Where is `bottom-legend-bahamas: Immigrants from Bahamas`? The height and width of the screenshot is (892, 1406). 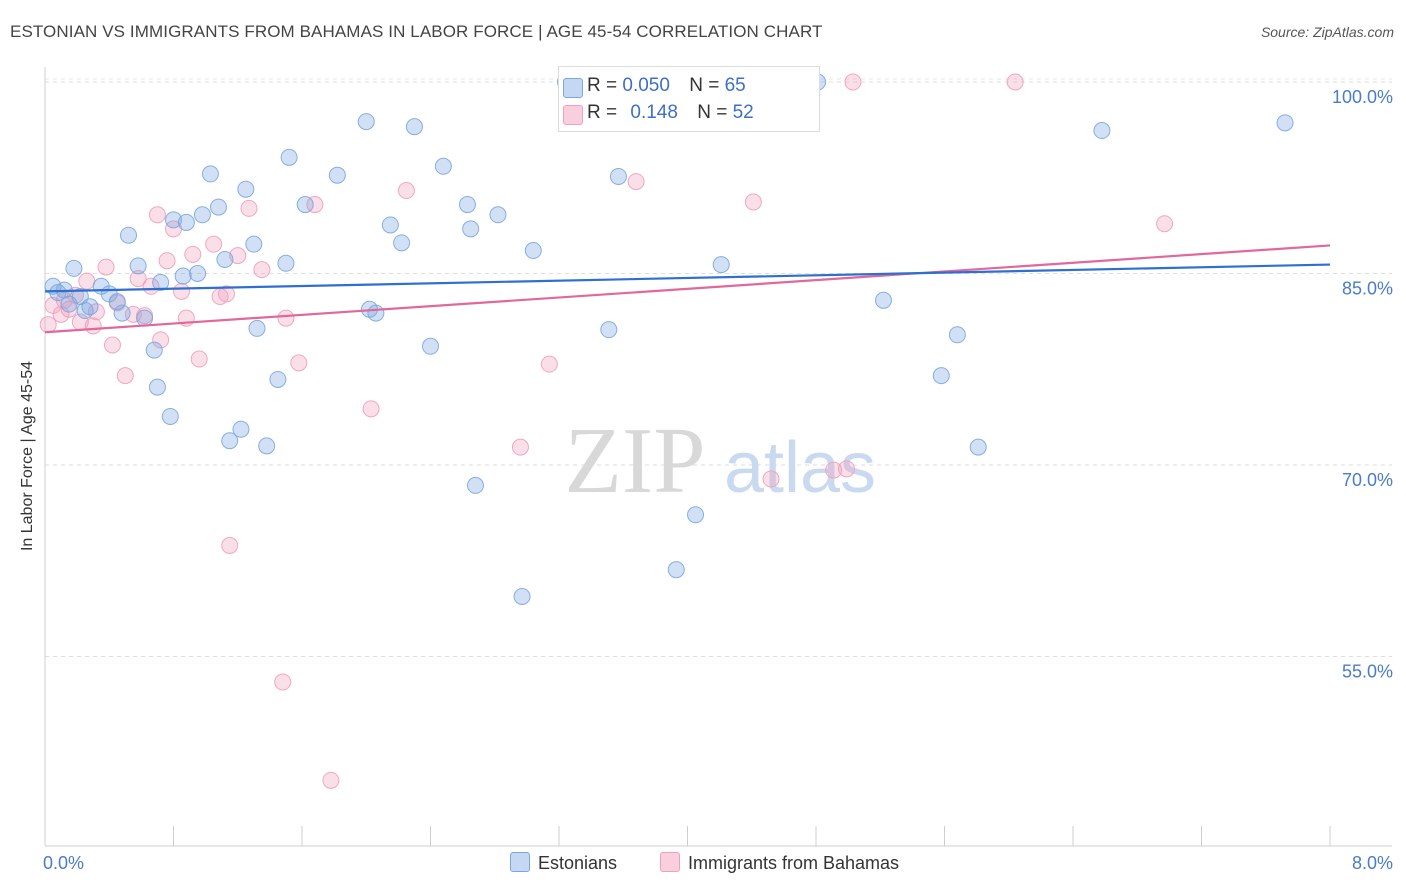
bottom-legend-bahamas: Immigrants from Bahamas is located at coordinates (779, 863).